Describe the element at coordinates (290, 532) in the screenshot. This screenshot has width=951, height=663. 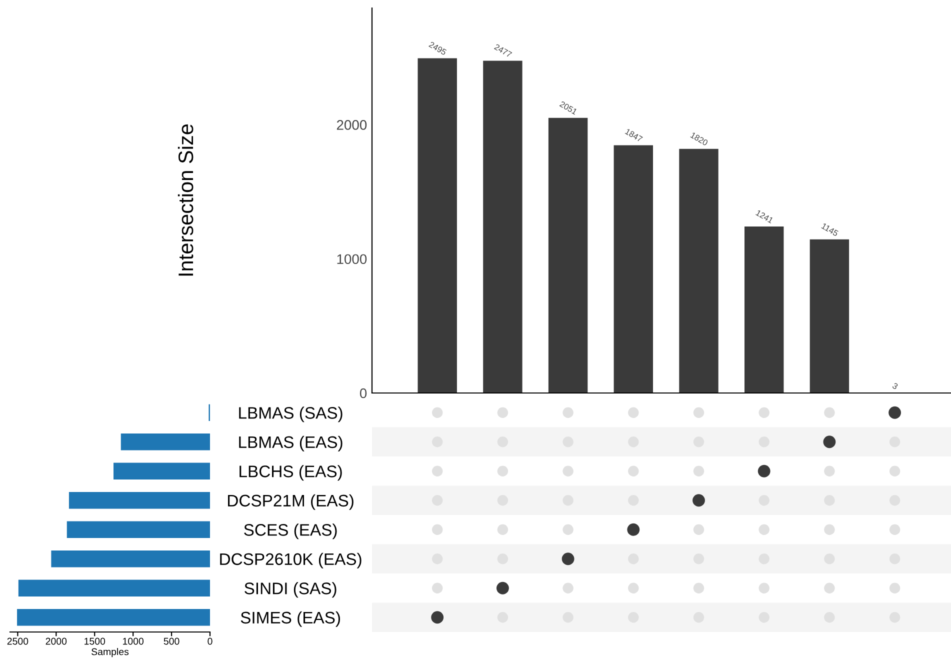
I see `y-tick-label: SCES (EAS)` at that location.